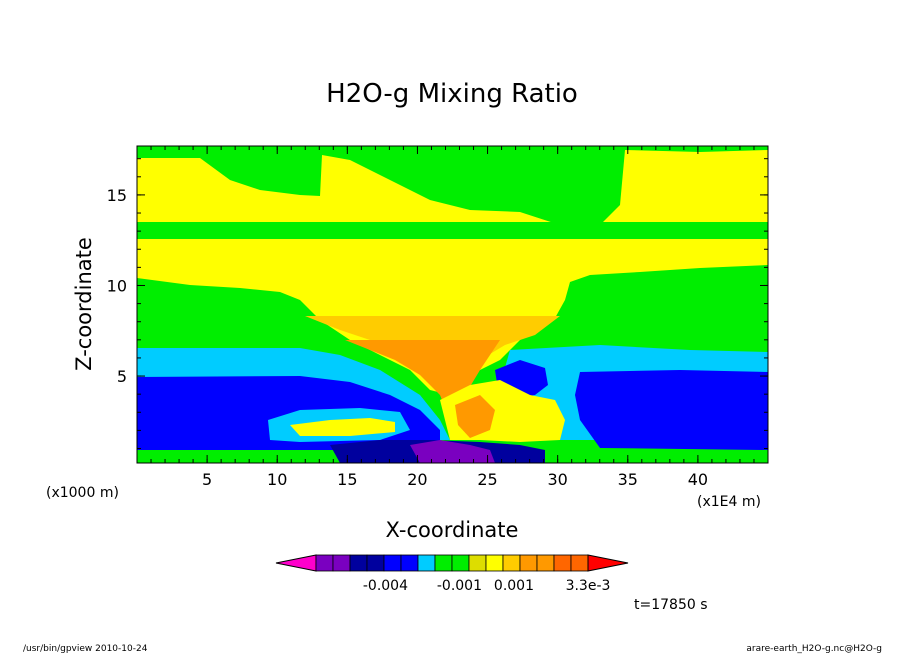 The width and height of the screenshot is (904, 654). Describe the element at coordinates (588, 586) in the screenshot. I see `colorbar-tick-label: 3.3e-3` at that location.